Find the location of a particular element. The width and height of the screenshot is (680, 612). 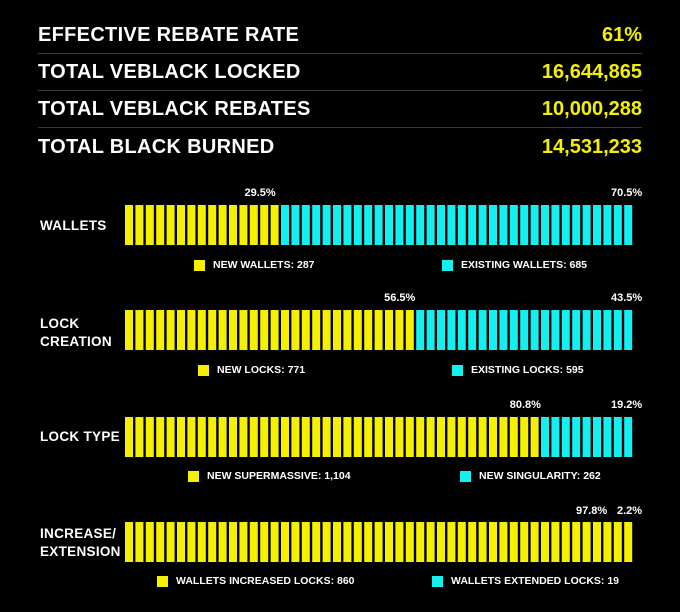

legend-primary: NEW WALLETS: 287 is located at coordinates (254, 265).